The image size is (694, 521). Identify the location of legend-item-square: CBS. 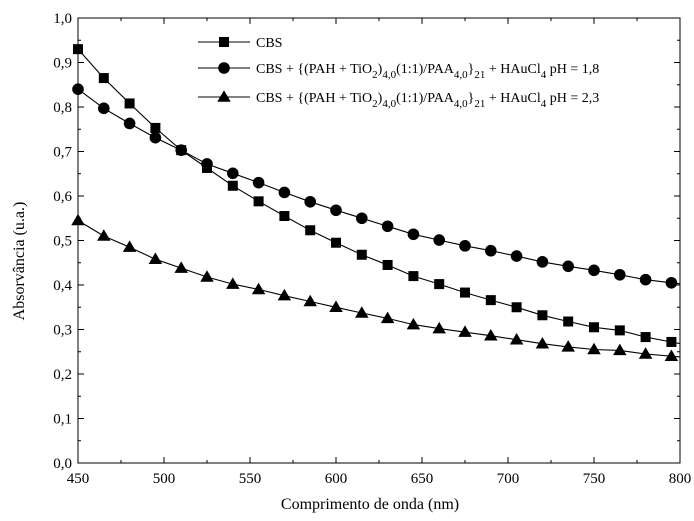
(240, 43).